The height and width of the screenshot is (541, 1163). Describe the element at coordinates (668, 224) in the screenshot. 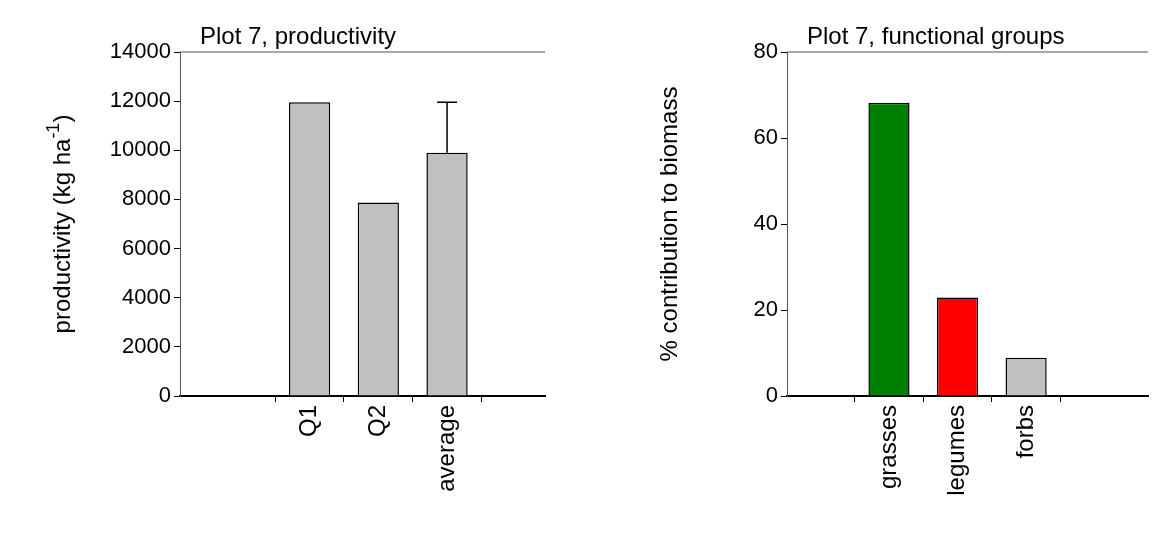

I see `y-axis-title: % contribution to biomass` at that location.